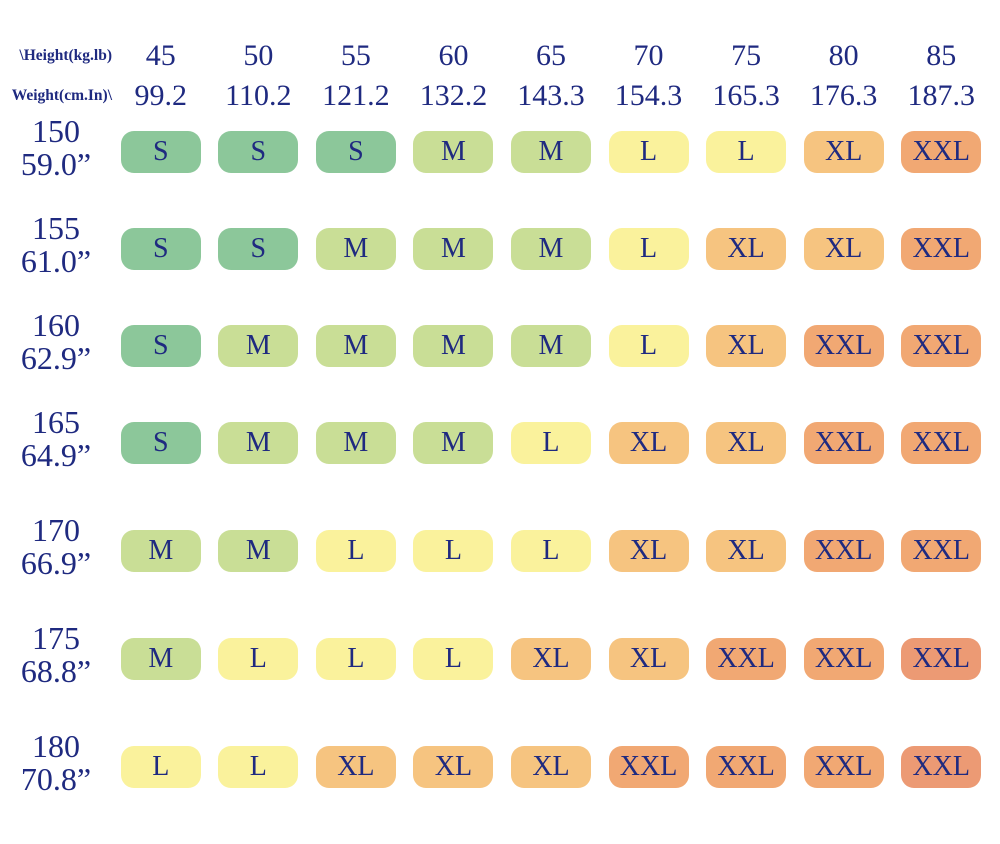  I want to click on weight-axis-label: Weight(cm.In)\, so click(61, 95).